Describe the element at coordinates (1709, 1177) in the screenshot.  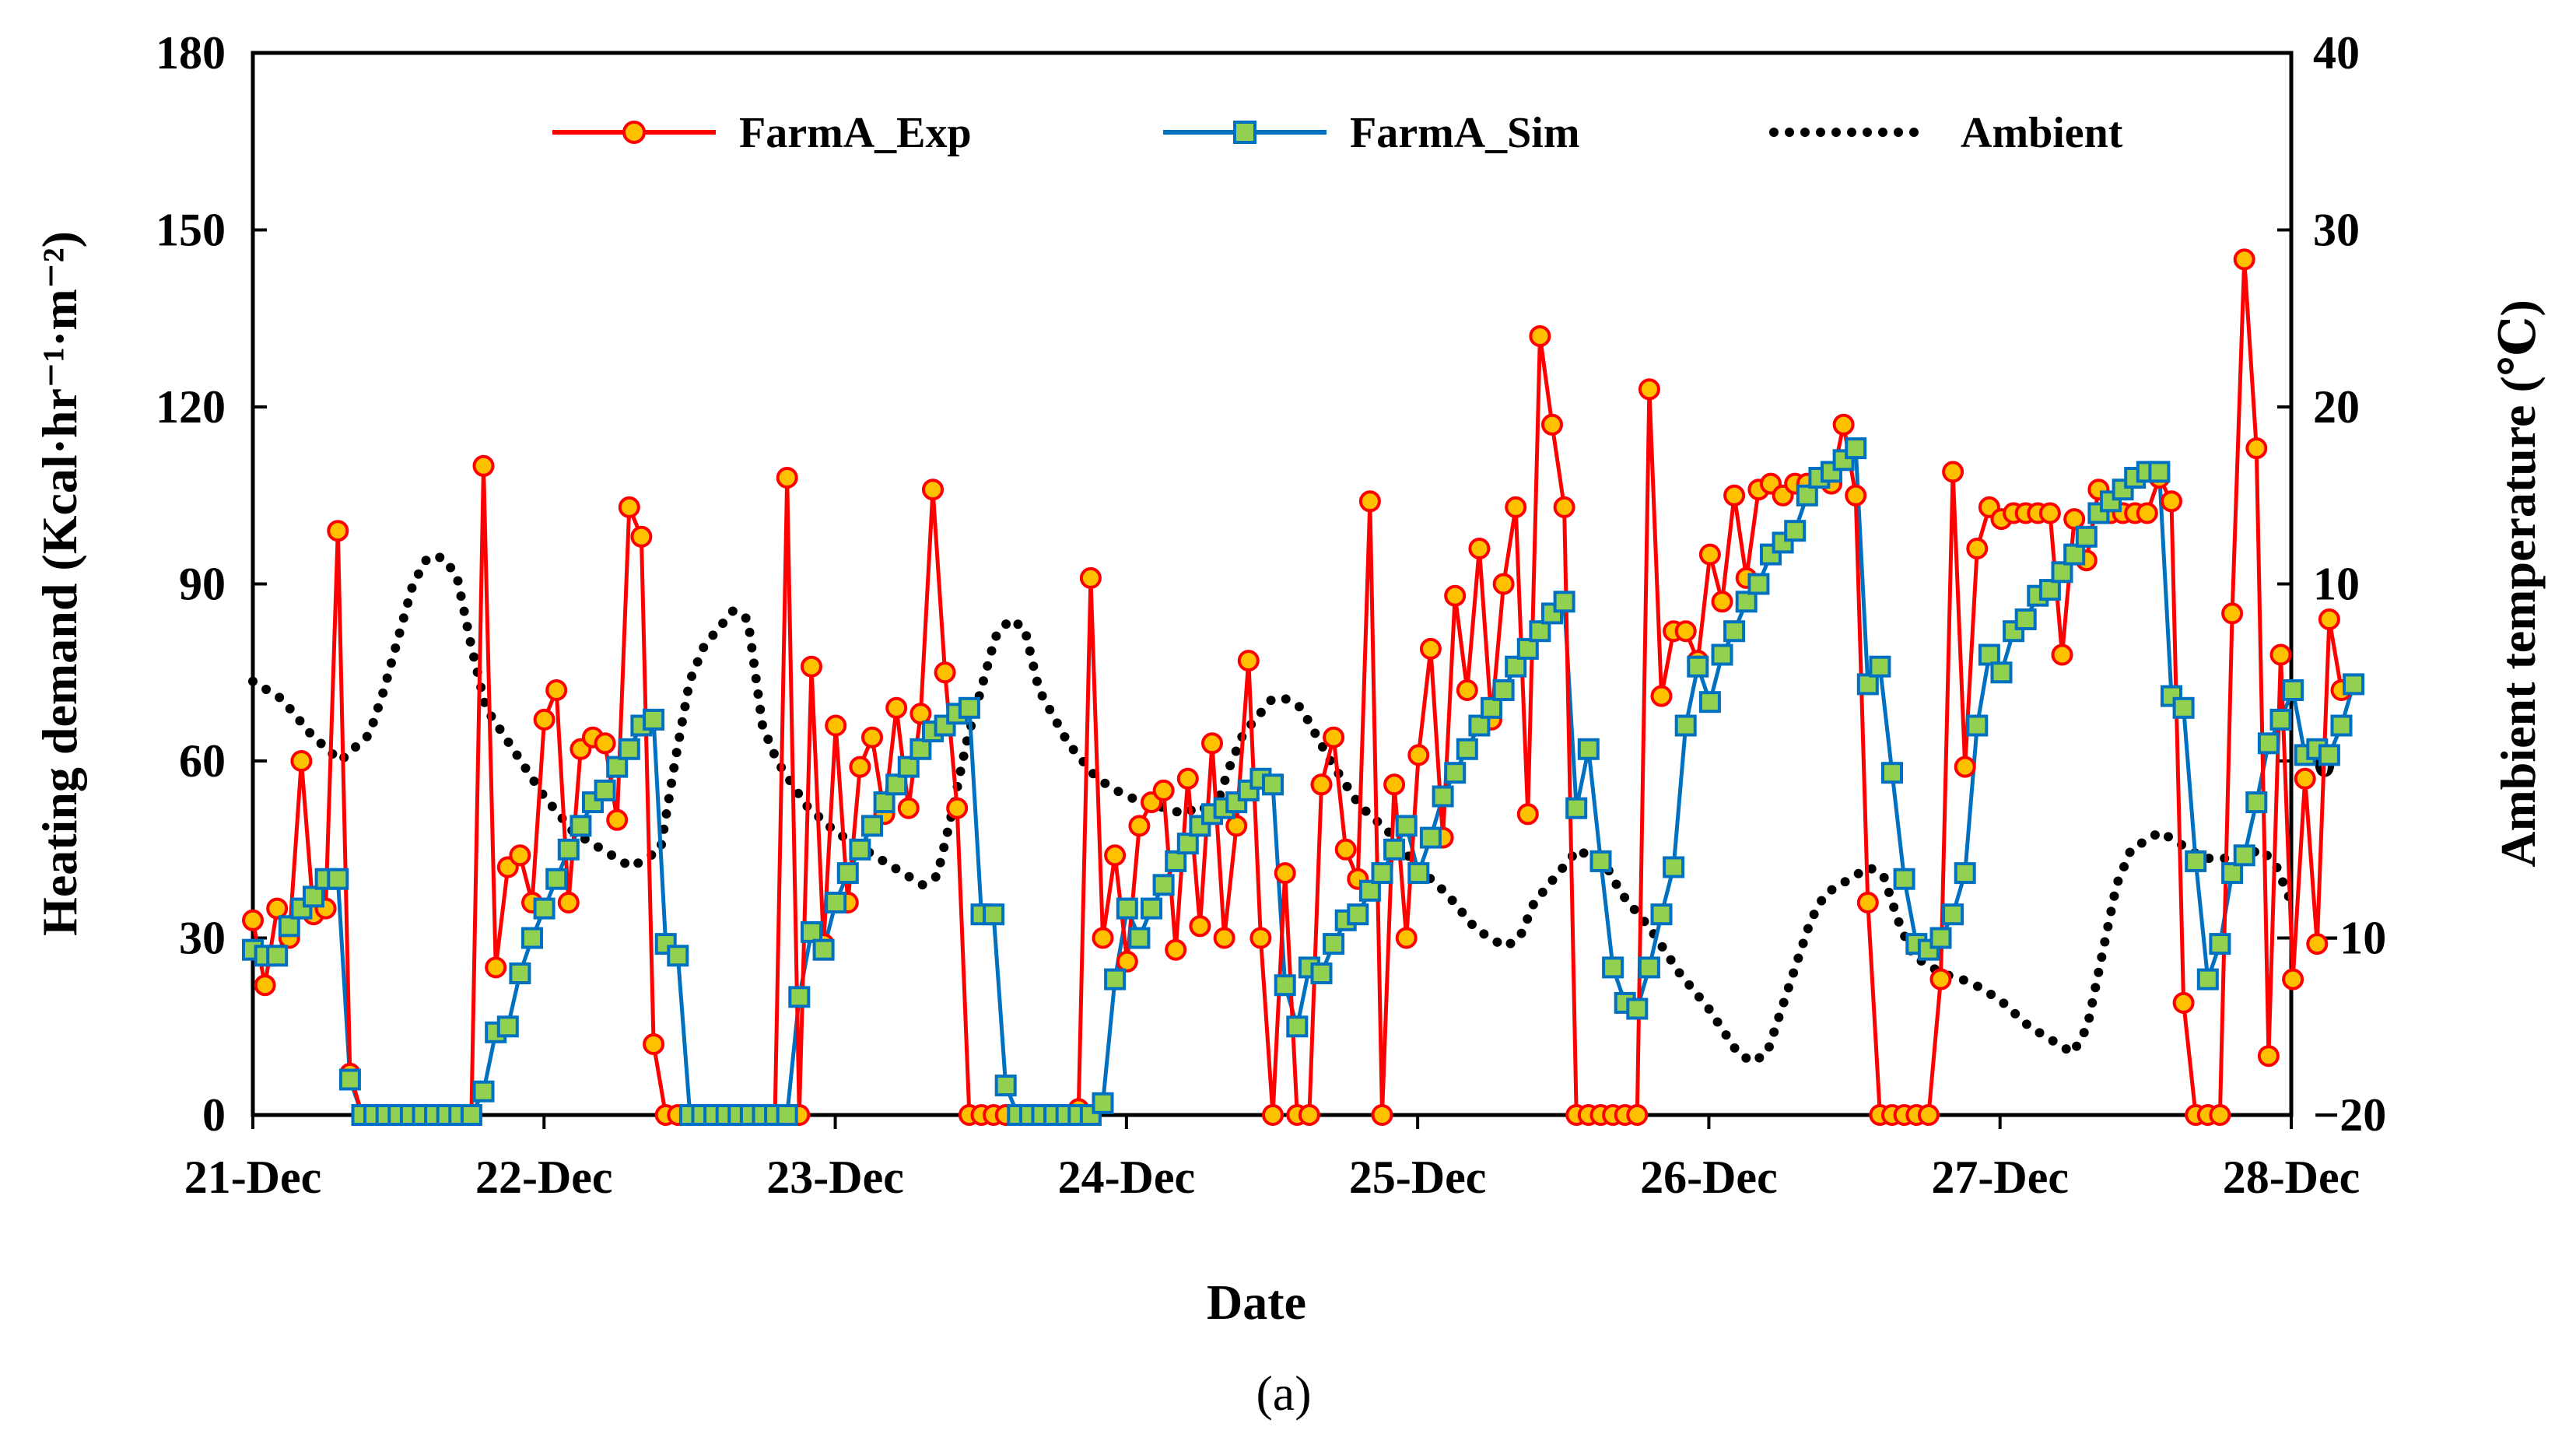
I see `x-tick-label: 26-Dec` at that location.